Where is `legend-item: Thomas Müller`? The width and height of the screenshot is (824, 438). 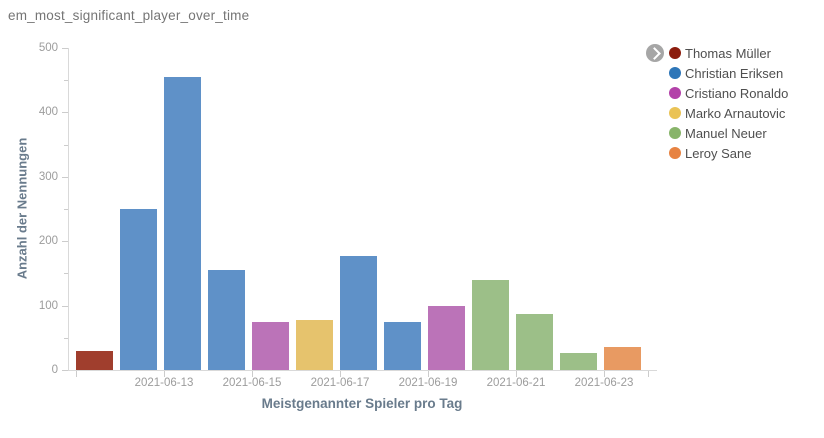 legend-item: Thomas Müller is located at coordinates (728, 53).